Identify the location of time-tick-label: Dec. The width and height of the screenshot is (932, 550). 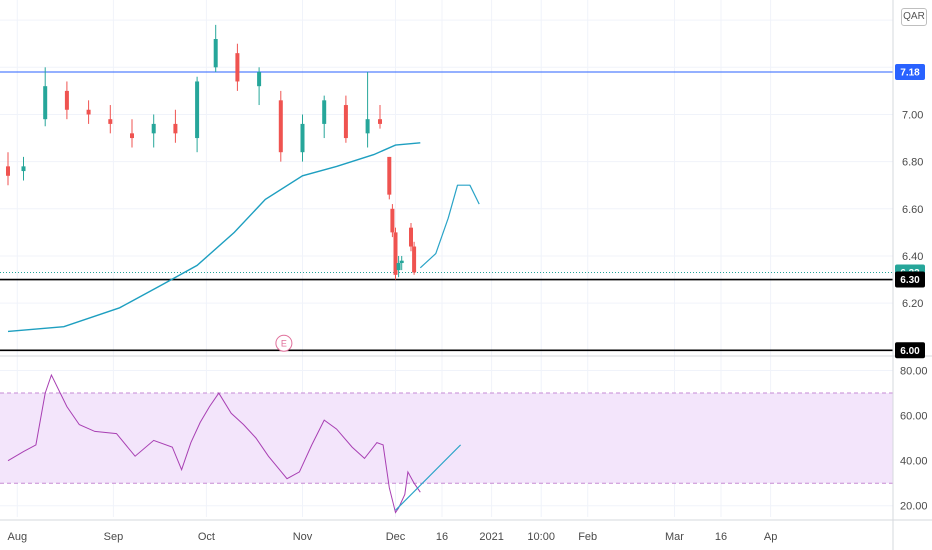
(396, 537).